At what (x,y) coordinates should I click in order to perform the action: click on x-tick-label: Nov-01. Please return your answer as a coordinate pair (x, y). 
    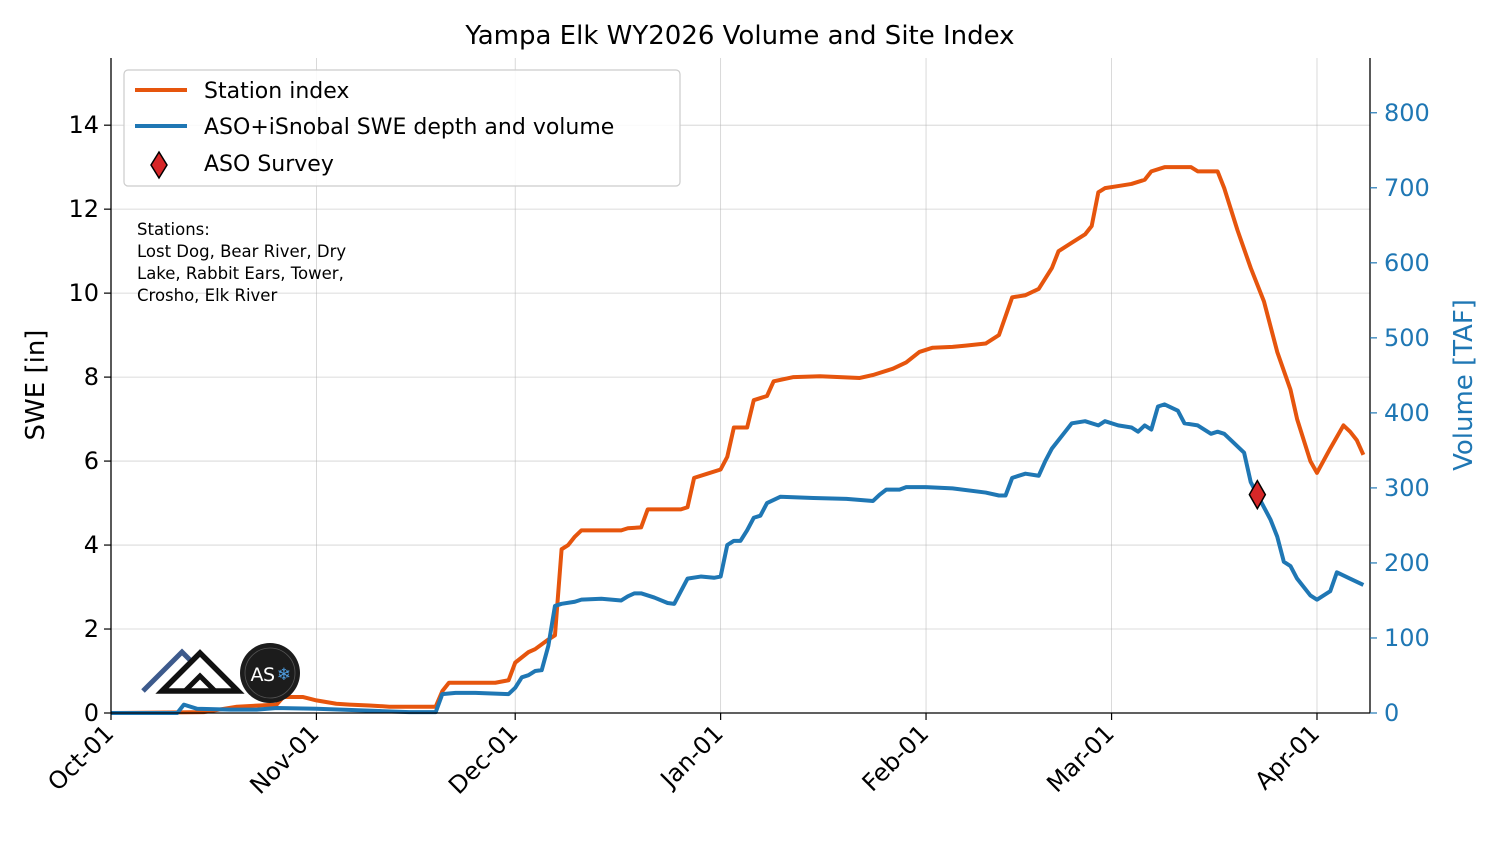
    Looking at the image, I should click on (284, 759).